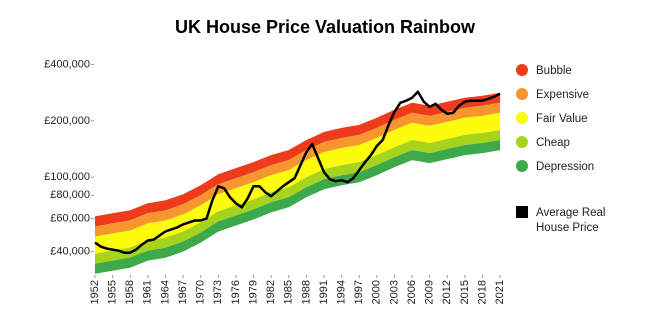 The image size is (645, 336). I want to click on legend-item: Bubble, so click(544, 71).